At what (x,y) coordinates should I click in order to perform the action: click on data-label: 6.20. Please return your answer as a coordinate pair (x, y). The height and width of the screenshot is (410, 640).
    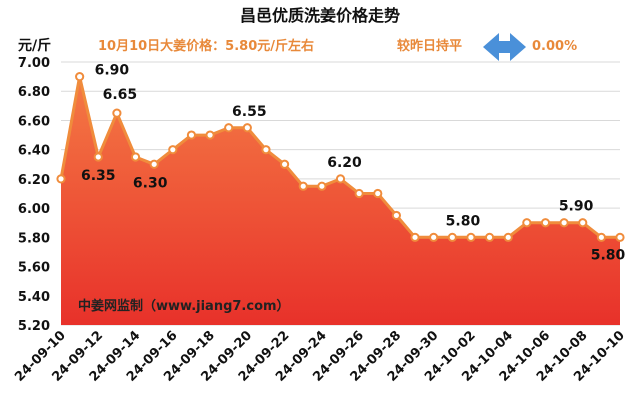
    Looking at the image, I should click on (344, 163).